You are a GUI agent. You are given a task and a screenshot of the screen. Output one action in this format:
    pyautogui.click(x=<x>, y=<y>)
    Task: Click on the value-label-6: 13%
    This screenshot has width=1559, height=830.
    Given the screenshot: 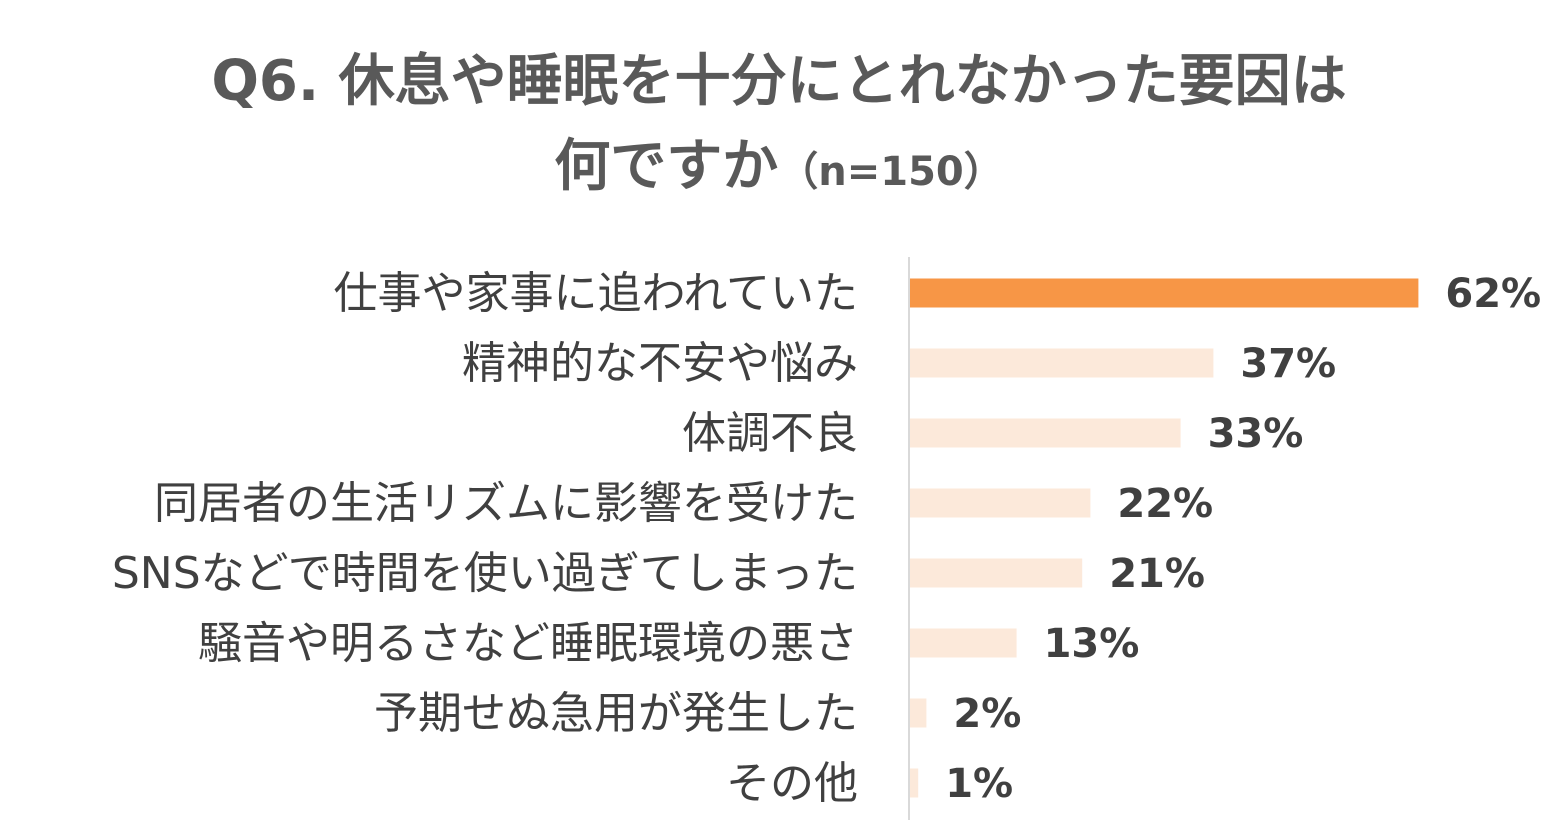 What is the action you would take?
    pyautogui.click(x=1092, y=644)
    